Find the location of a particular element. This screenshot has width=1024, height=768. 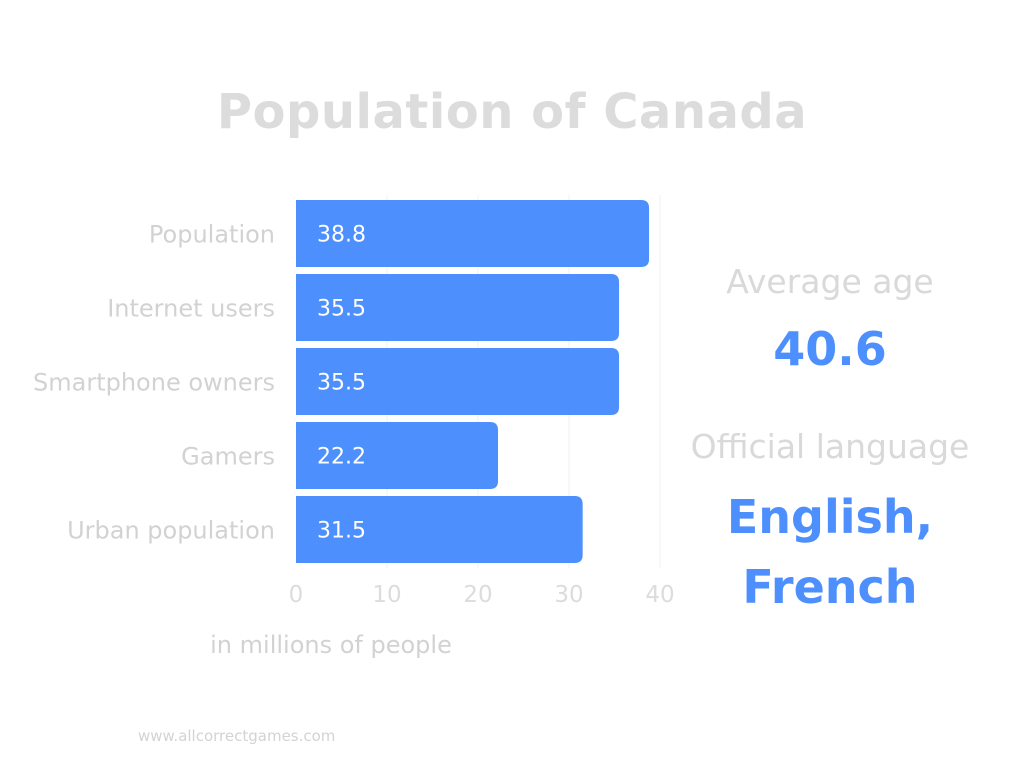

official-language-line-1: English, is located at coordinates (830, 517).